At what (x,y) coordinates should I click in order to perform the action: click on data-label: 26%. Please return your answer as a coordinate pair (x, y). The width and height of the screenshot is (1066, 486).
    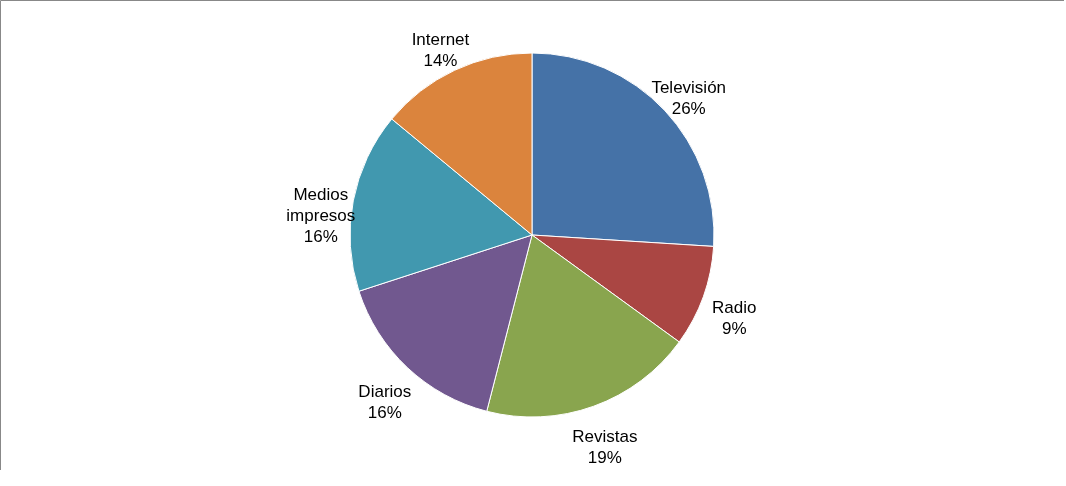
    Looking at the image, I should click on (688, 108).